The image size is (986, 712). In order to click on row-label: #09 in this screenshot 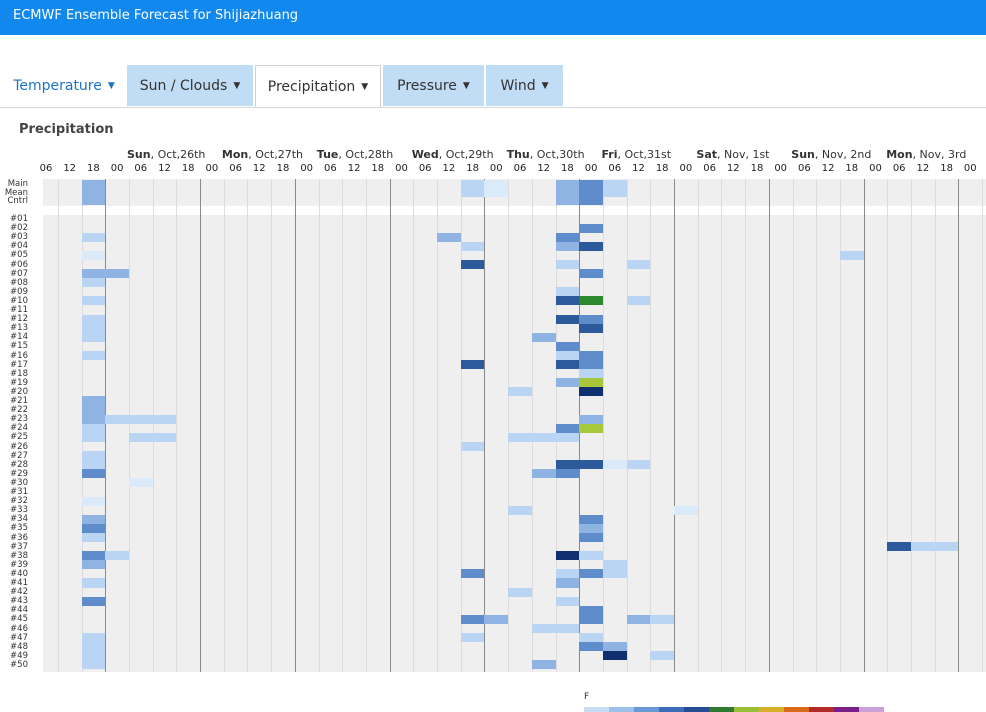, I will do `click(19, 291)`.